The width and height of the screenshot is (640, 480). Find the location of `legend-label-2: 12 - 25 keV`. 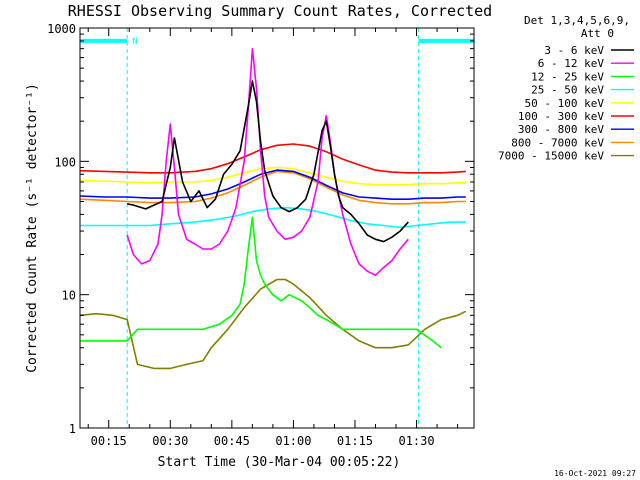

legend-label-2: 12 - 25 keV is located at coordinates (567, 76).